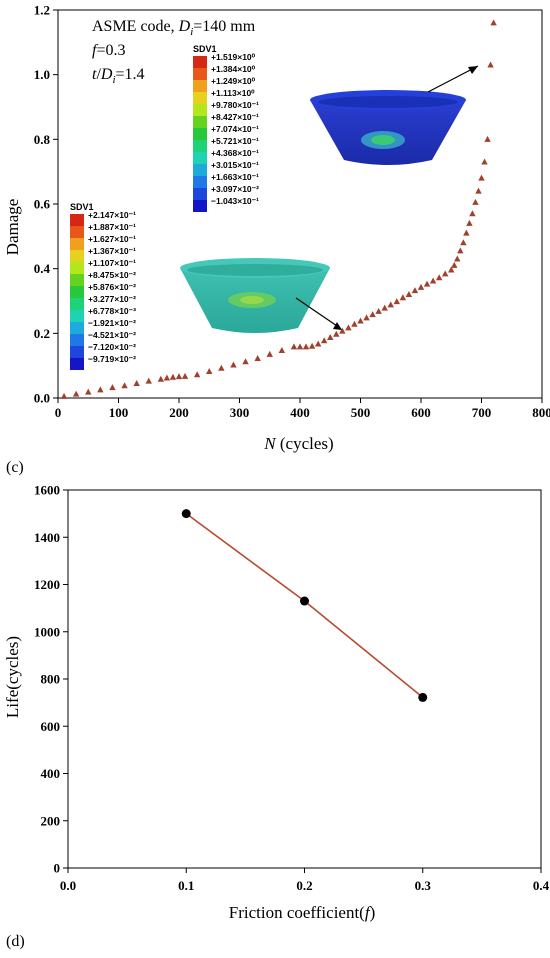 The image size is (550, 958). Describe the element at coordinates (394, 115) in the screenshot. I see `cone-render-upper` at that location.